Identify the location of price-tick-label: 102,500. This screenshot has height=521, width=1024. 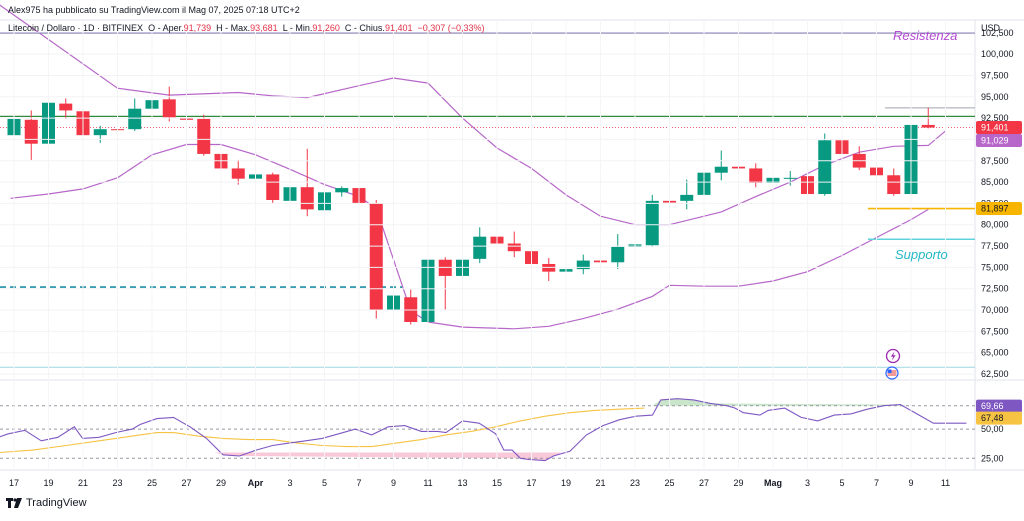
(997, 33).